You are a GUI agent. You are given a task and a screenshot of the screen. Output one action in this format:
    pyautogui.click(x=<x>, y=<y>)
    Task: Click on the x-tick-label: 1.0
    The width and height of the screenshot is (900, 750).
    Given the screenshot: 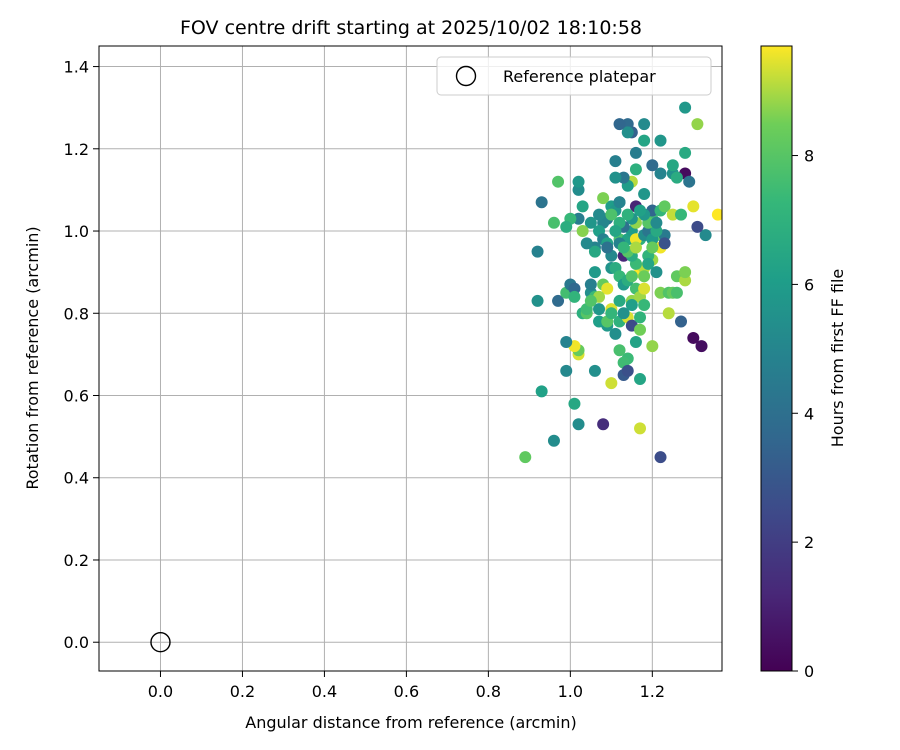 What is the action you would take?
    pyautogui.click(x=570, y=691)
    